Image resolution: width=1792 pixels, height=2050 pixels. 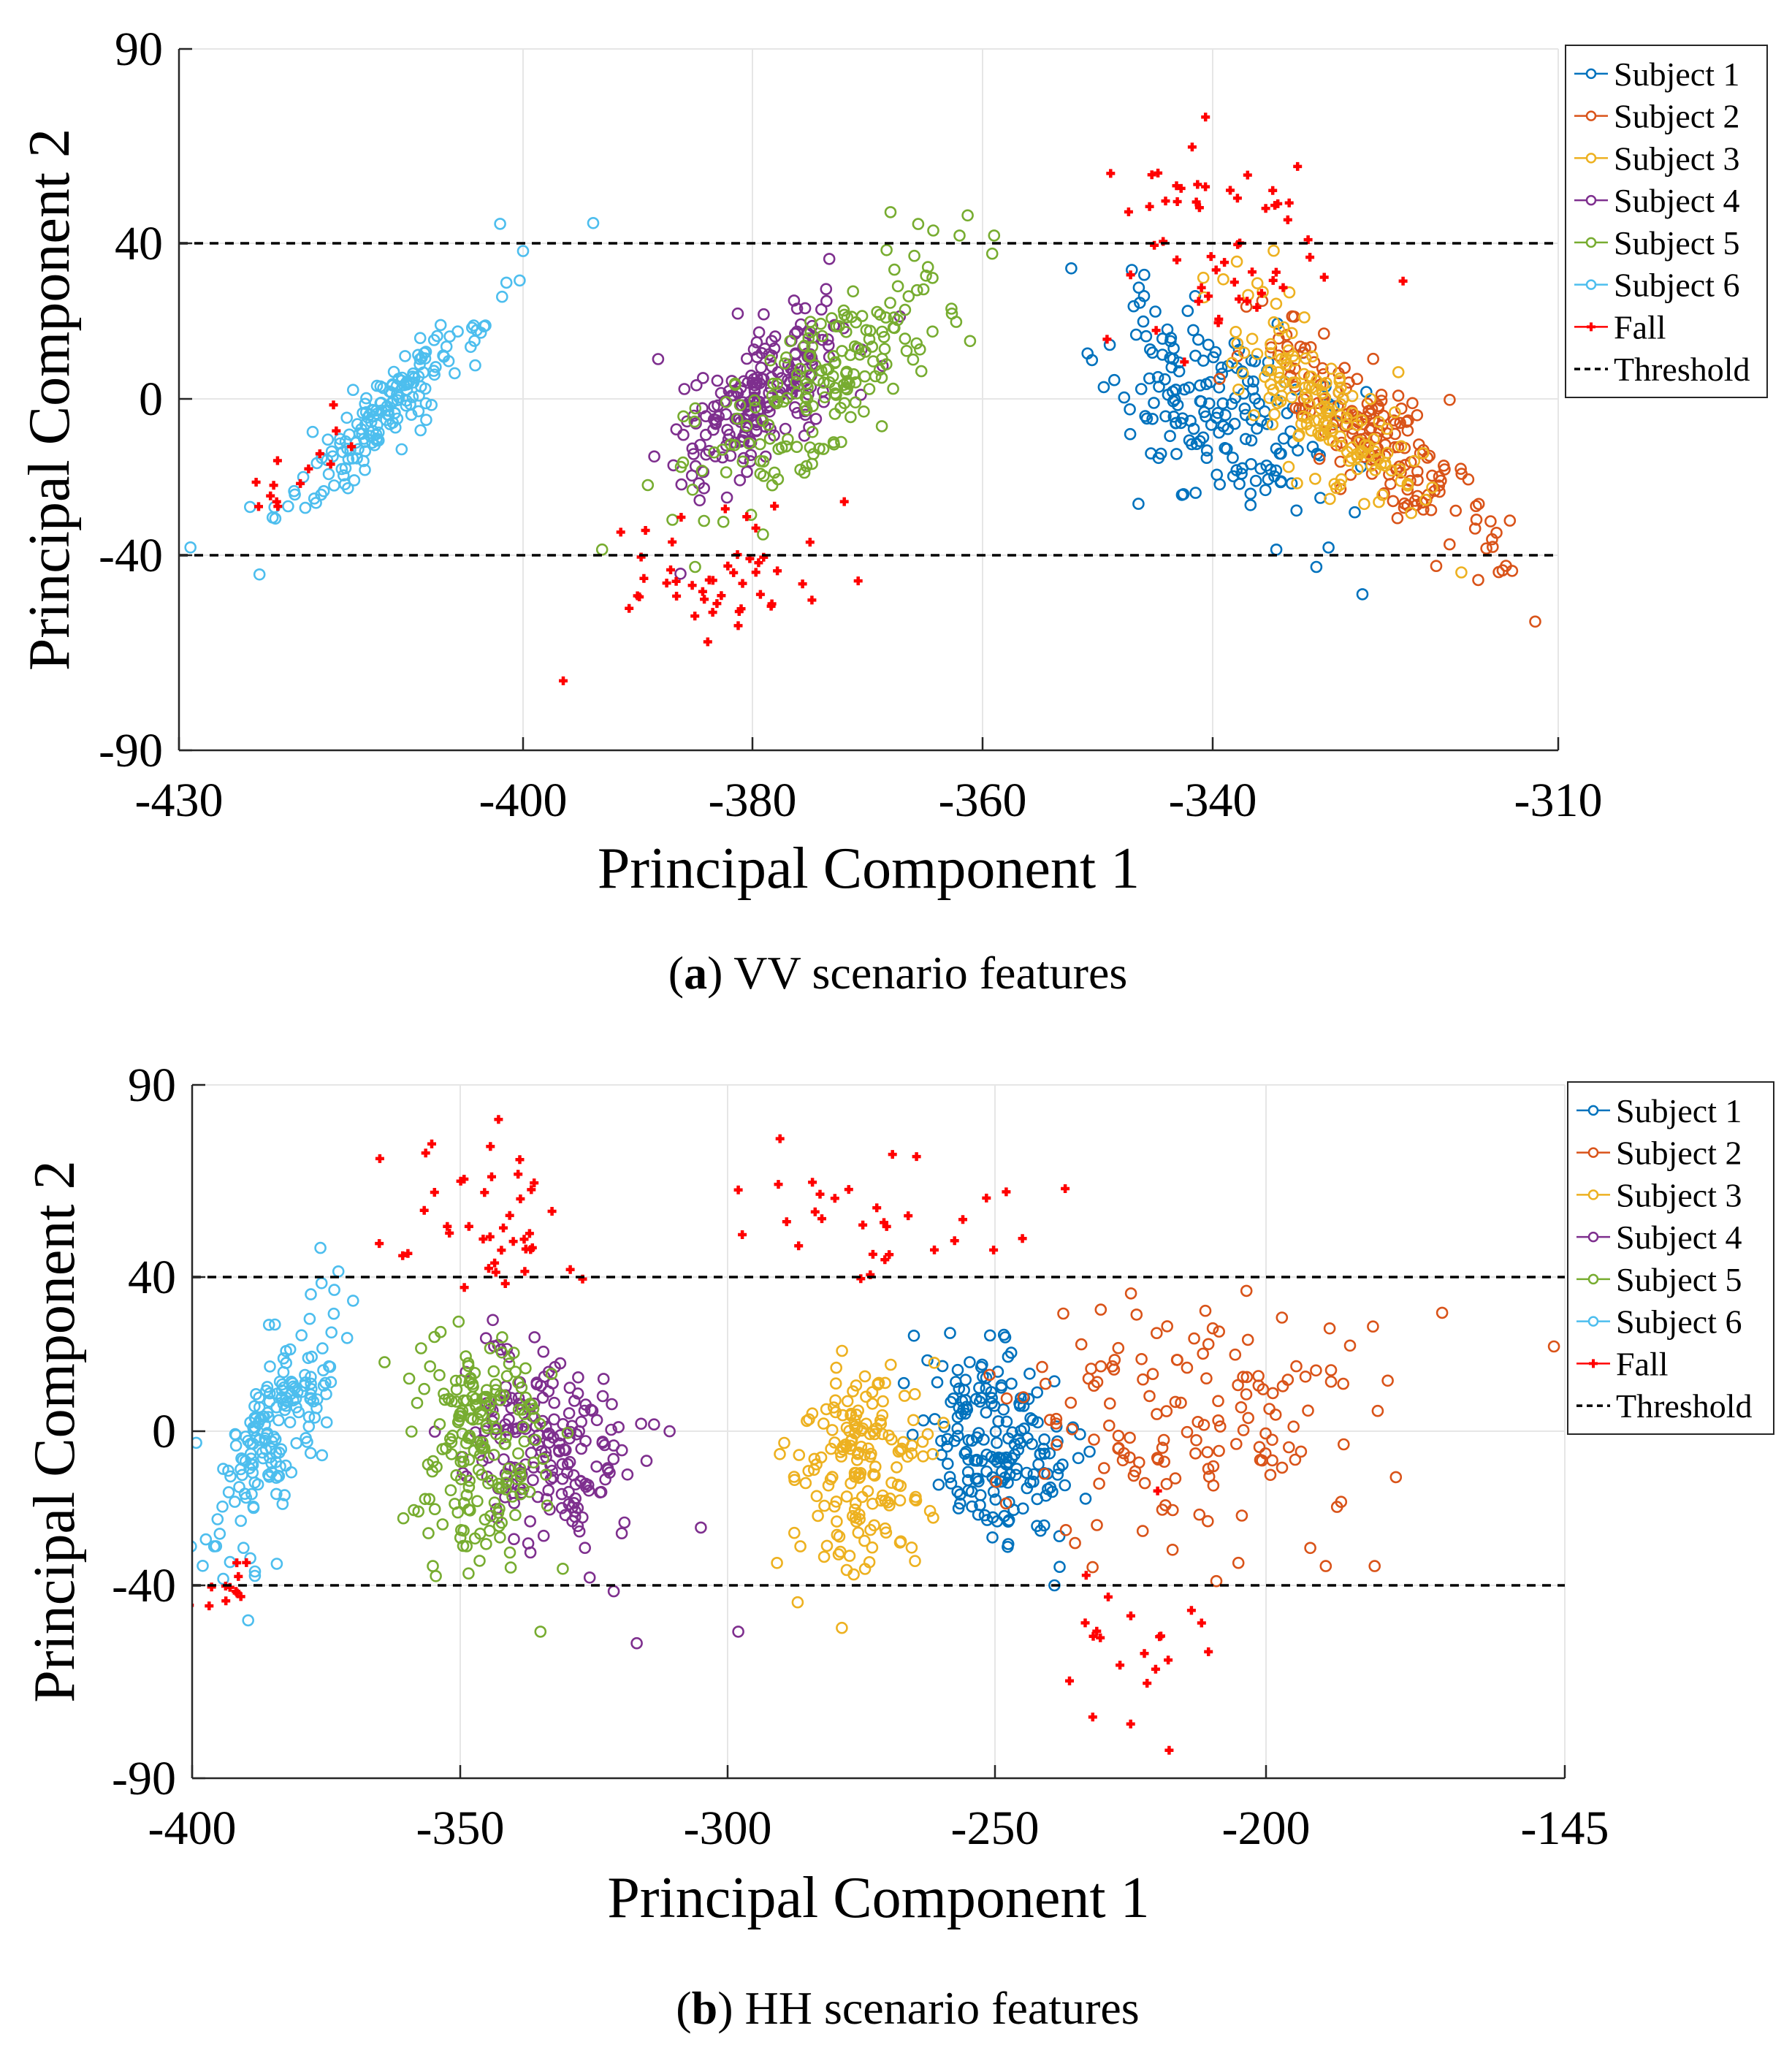 I want to click on legend-label: Subject 3, so click(x=1676, y=159).